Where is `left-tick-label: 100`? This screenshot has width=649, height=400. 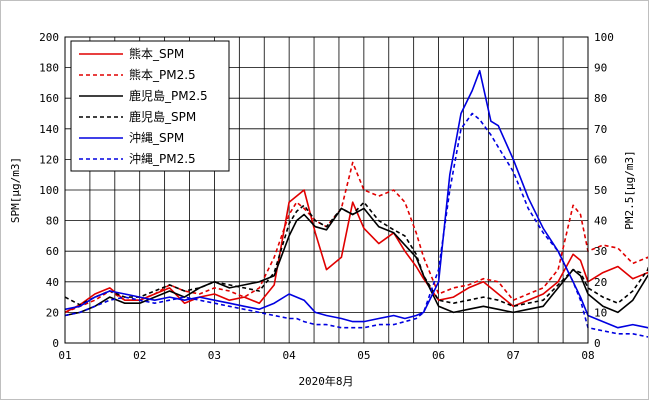 left-tick-label: 100 is located at coordinates (49, 190).